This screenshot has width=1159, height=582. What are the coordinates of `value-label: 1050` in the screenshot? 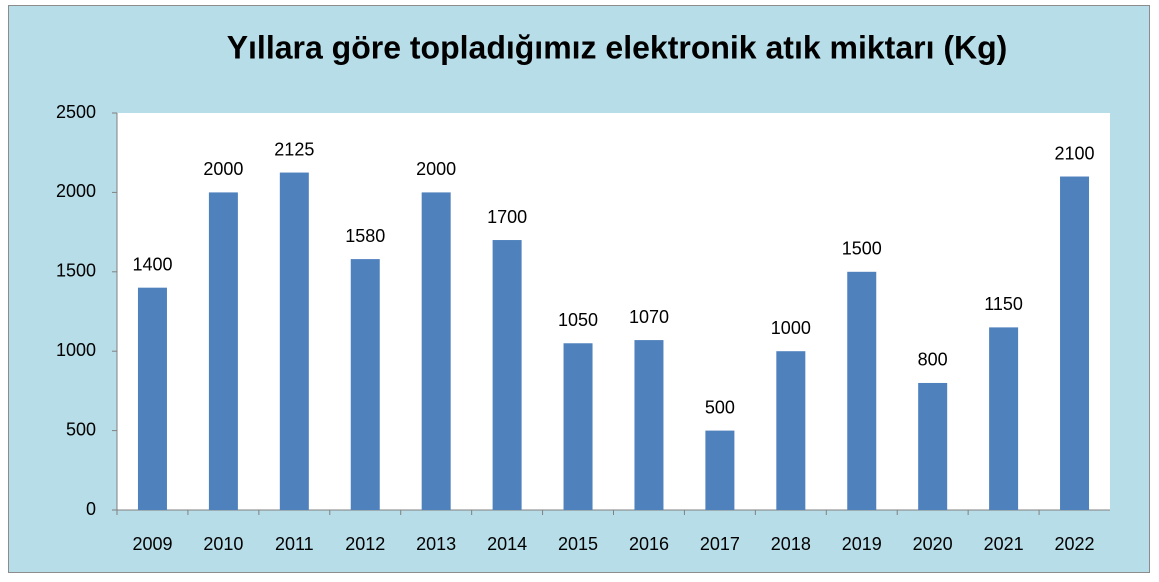 It's located at (578, 320).